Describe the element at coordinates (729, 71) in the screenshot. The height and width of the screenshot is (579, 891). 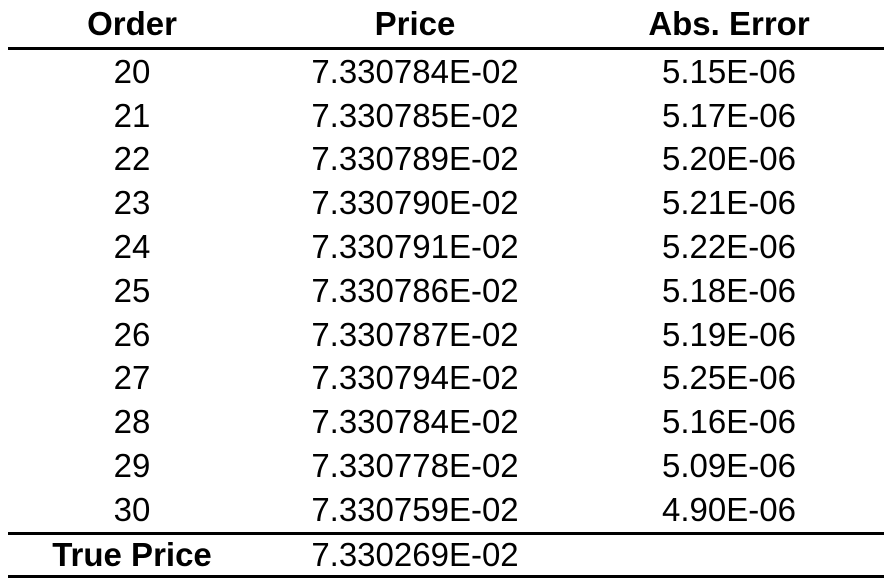
I see `abs-error-cell: 5.15E-06` at that location.